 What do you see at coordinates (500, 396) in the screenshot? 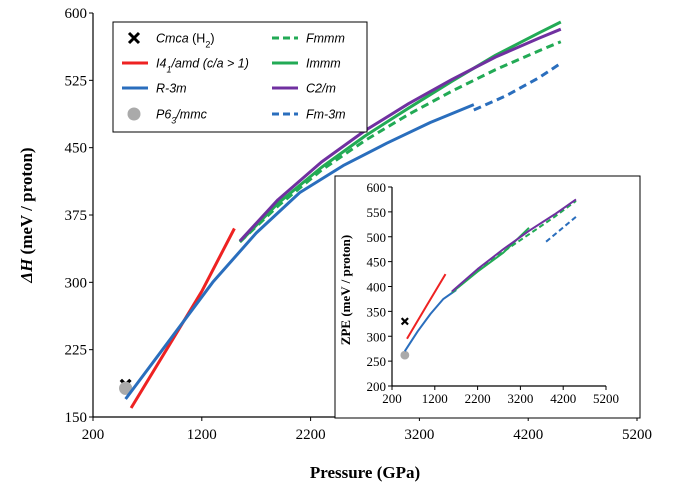
I see `inset-x-tick-labels: 200 1200 2200 3200 4200 5200` at bounding box center [500, 396].